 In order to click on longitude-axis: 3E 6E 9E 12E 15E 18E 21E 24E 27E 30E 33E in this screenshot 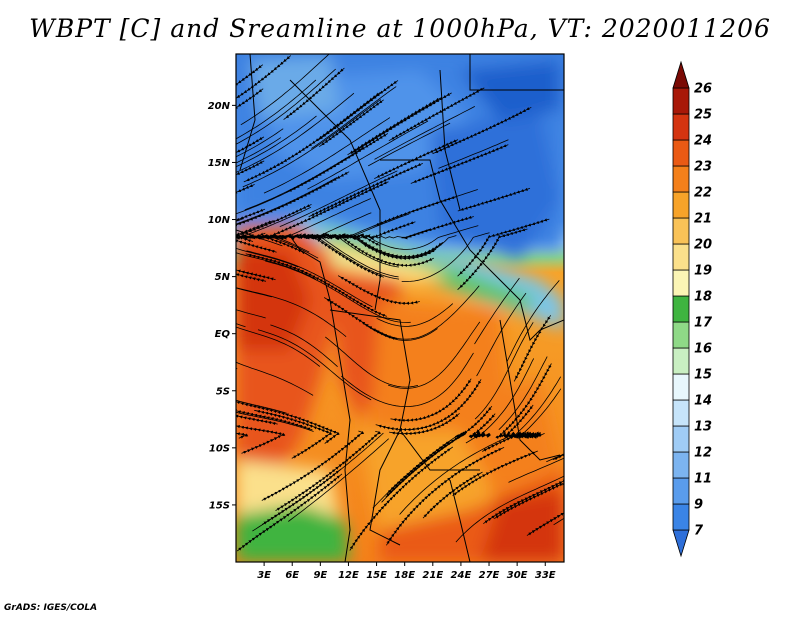, I will do `click(406, 571)`.